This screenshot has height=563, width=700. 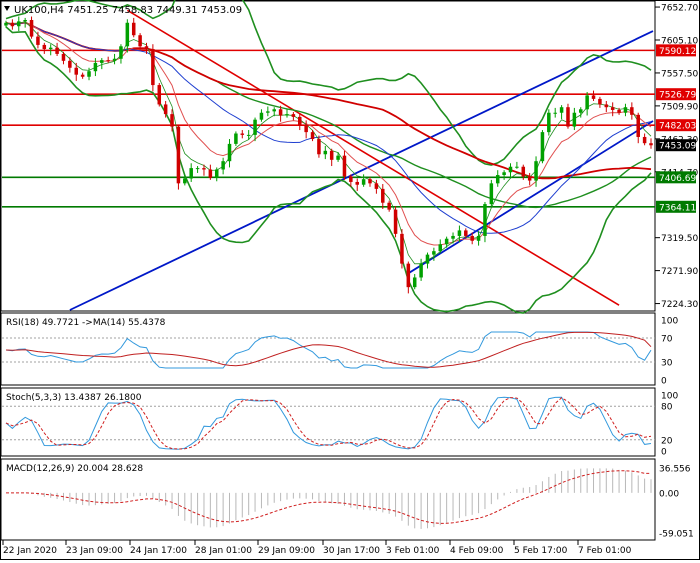 I want to click on ascending-trendline-lower, so click(x=530, y=197).